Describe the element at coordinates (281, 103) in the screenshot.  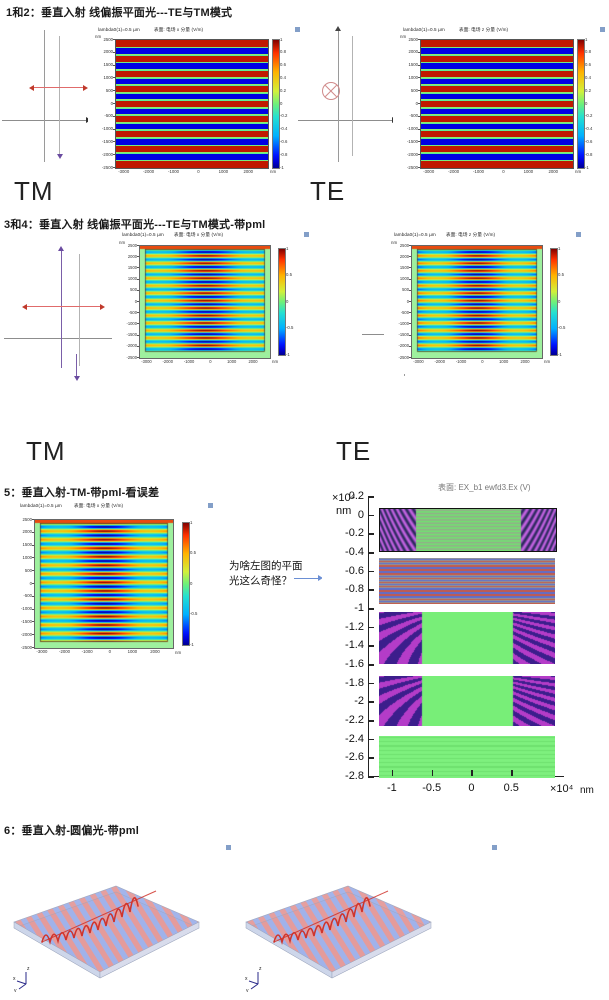
I see `colorbar-tick-label: 0` at that location.